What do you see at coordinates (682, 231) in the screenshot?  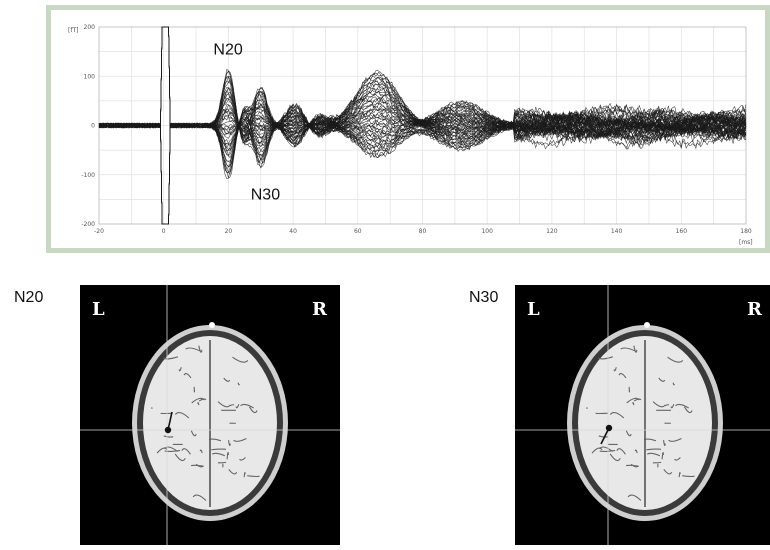 I see `x-tick-label: 160` at bounding box center [682, 231].